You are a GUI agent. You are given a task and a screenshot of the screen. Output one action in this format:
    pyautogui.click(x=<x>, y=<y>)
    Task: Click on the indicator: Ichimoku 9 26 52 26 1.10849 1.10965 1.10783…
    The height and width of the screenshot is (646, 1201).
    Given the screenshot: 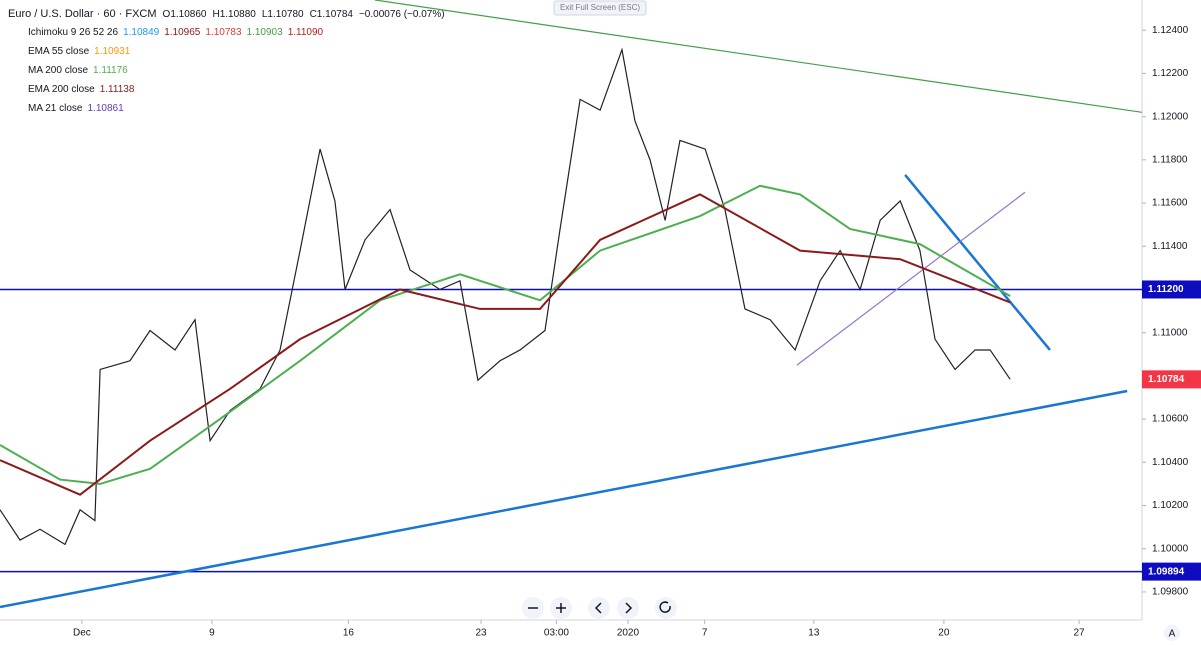 What is the action you would take?
    pyautogui.click(x=176, y=32)
    